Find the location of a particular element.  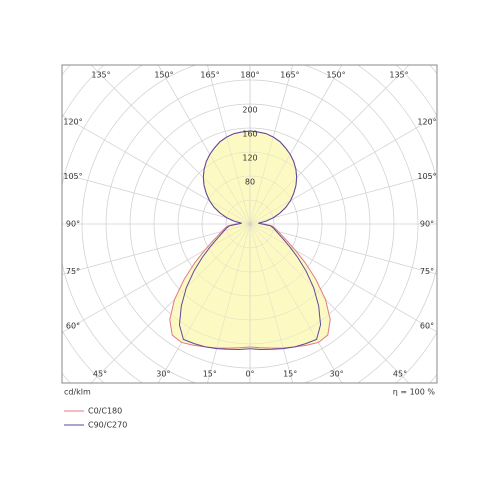

legend-label: C0/C180 is located at coordinates (105, 411).